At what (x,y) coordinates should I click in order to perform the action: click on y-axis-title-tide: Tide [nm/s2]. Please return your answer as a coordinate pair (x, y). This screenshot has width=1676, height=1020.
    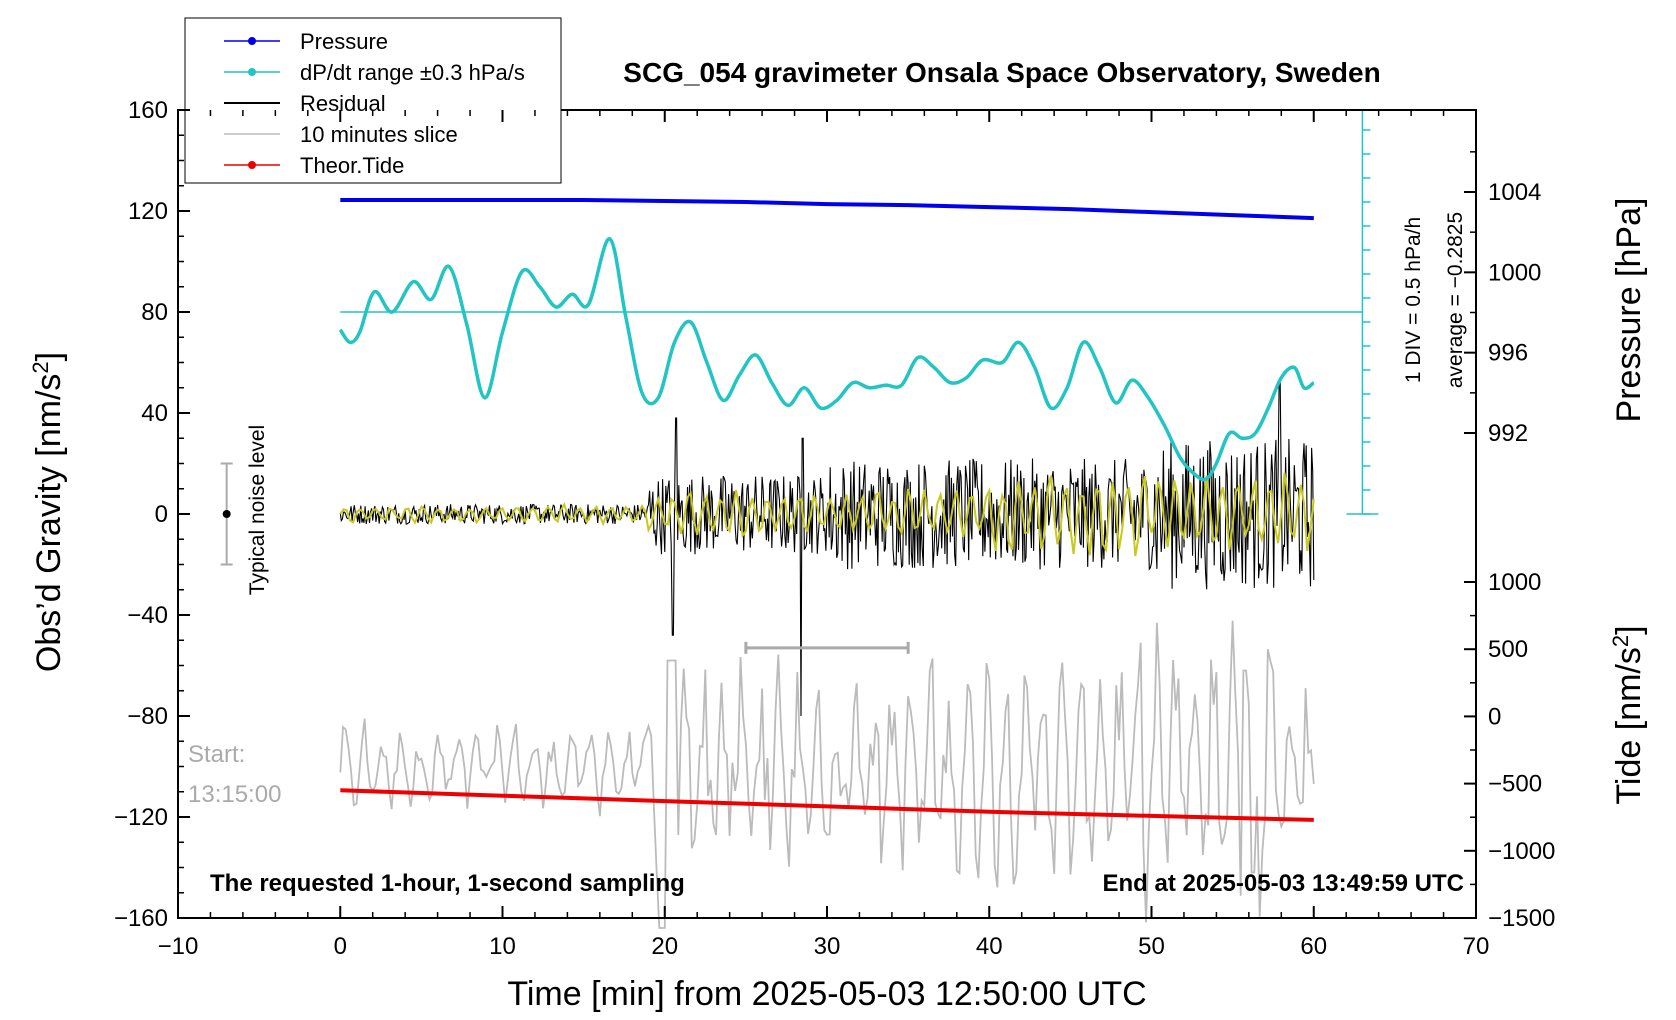
    Looking at the image, I should click on (1628, 714).